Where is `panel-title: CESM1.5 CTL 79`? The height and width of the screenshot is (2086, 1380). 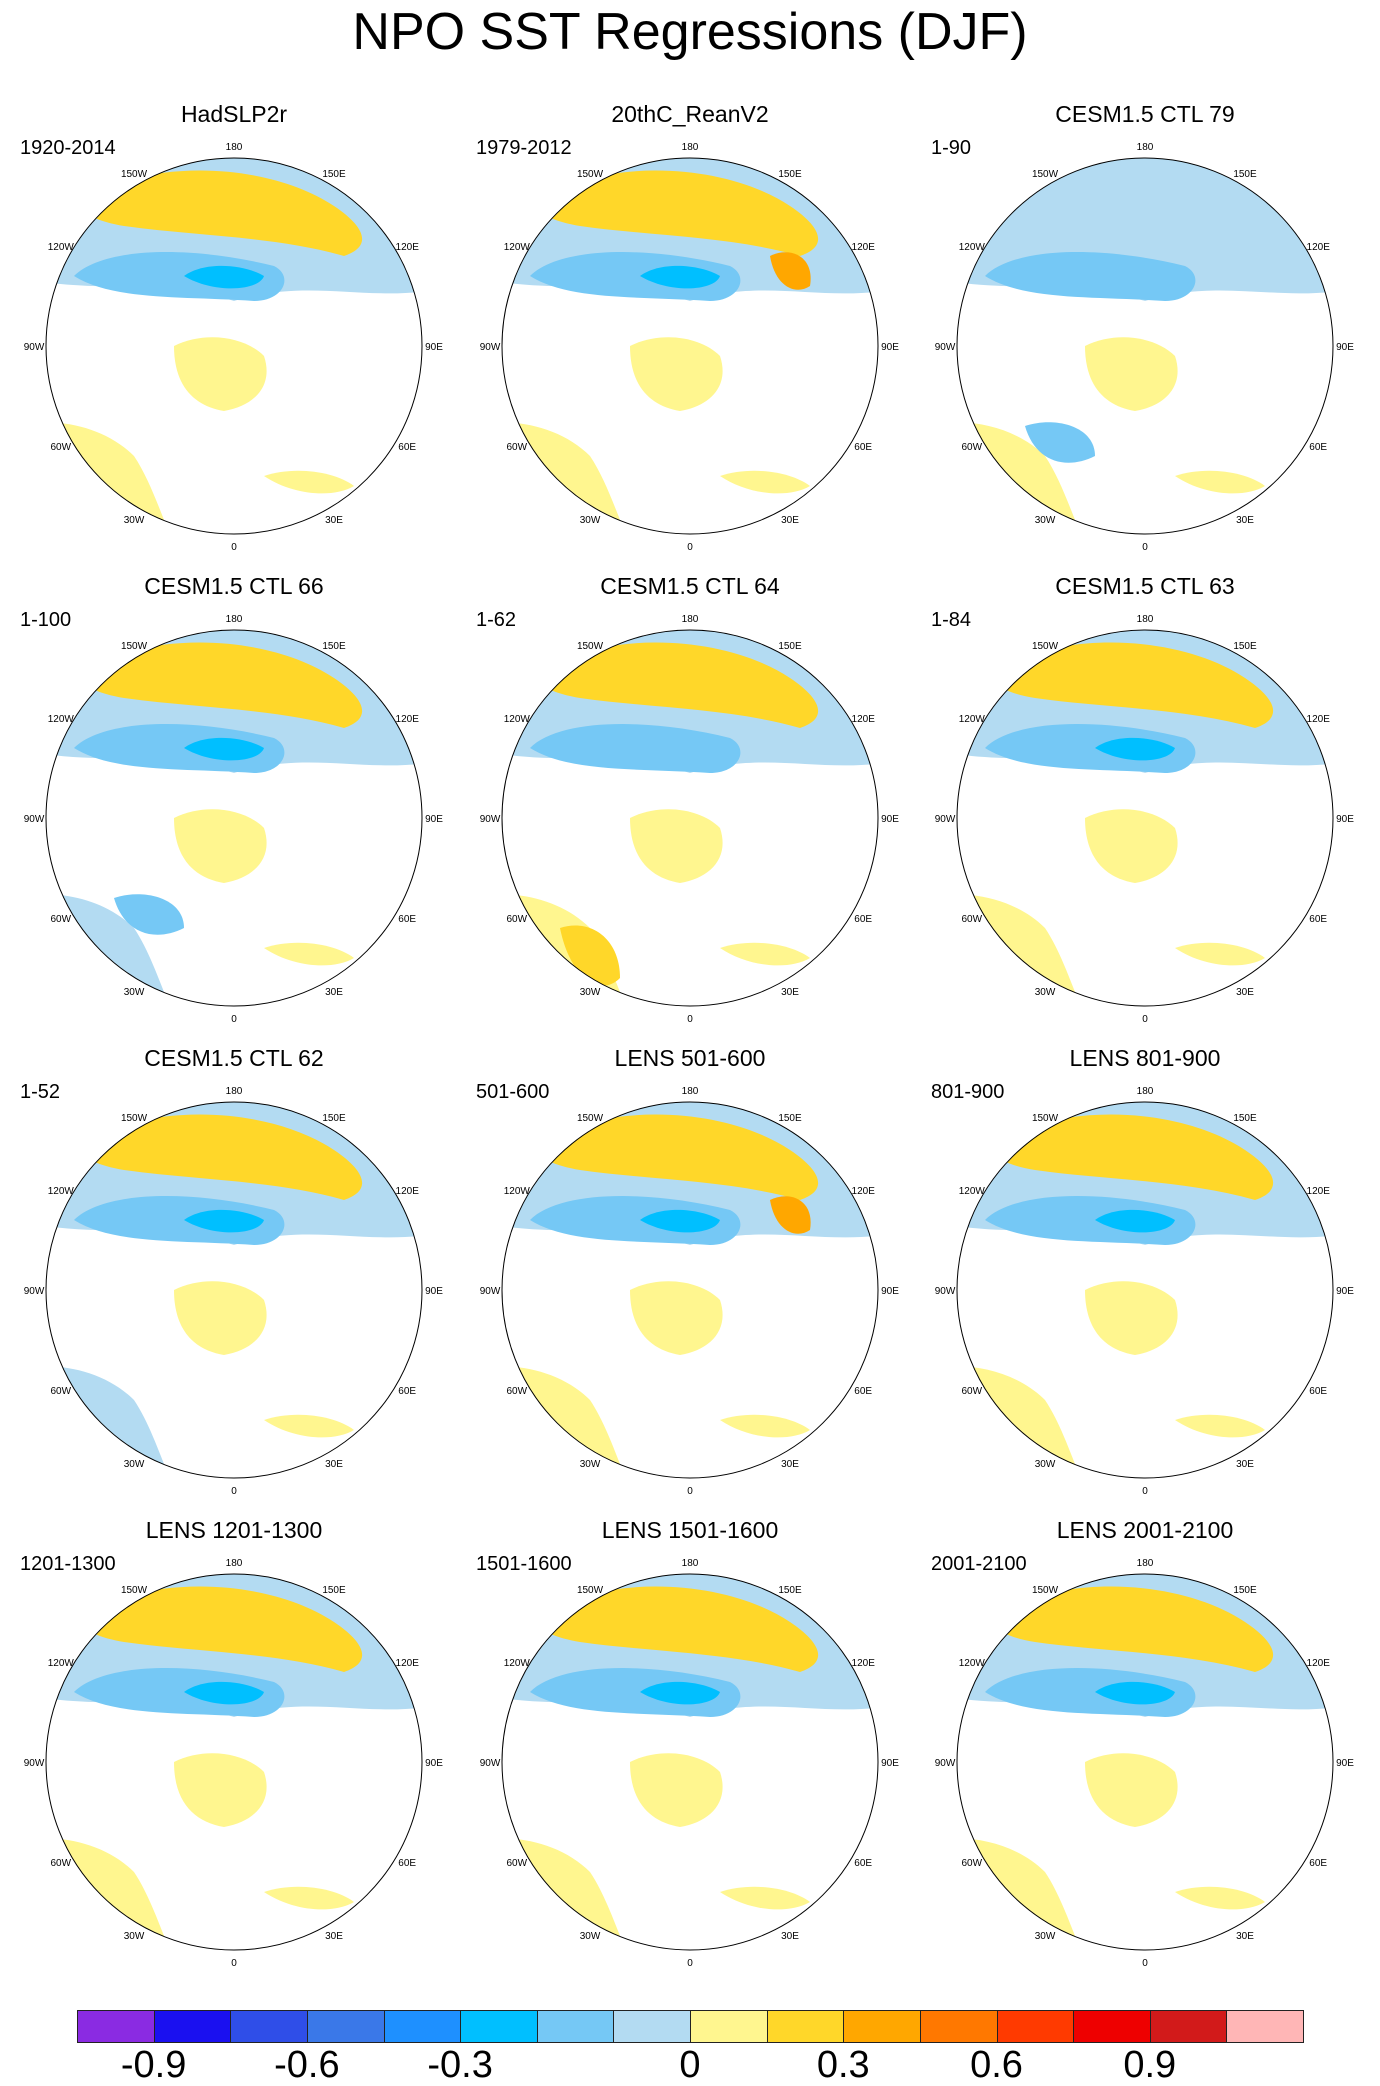 panel-title: CESM1.5 CTL 79 is located at coordinates (1145, 114).